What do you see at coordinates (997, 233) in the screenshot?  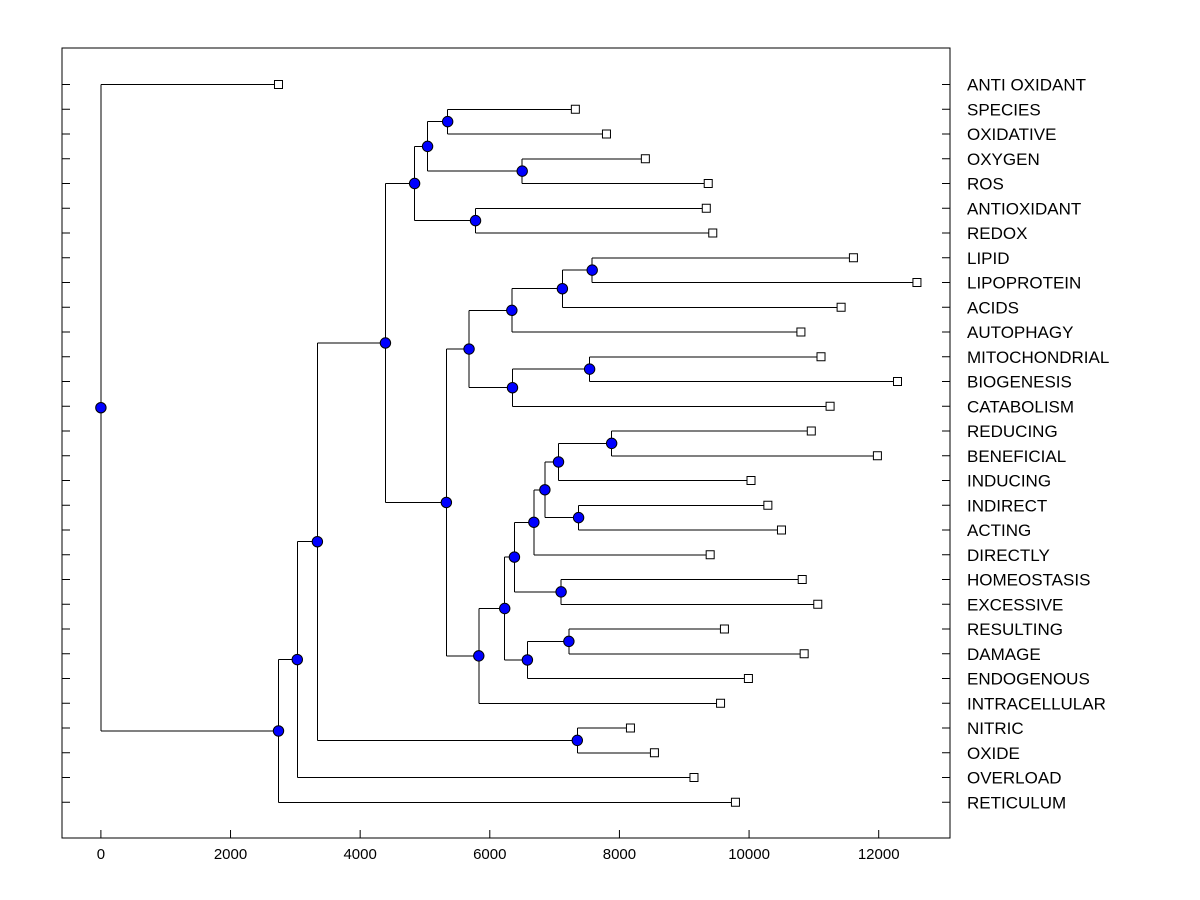 I see `leaf-label: REDOX` at bounding box center [997, 233].